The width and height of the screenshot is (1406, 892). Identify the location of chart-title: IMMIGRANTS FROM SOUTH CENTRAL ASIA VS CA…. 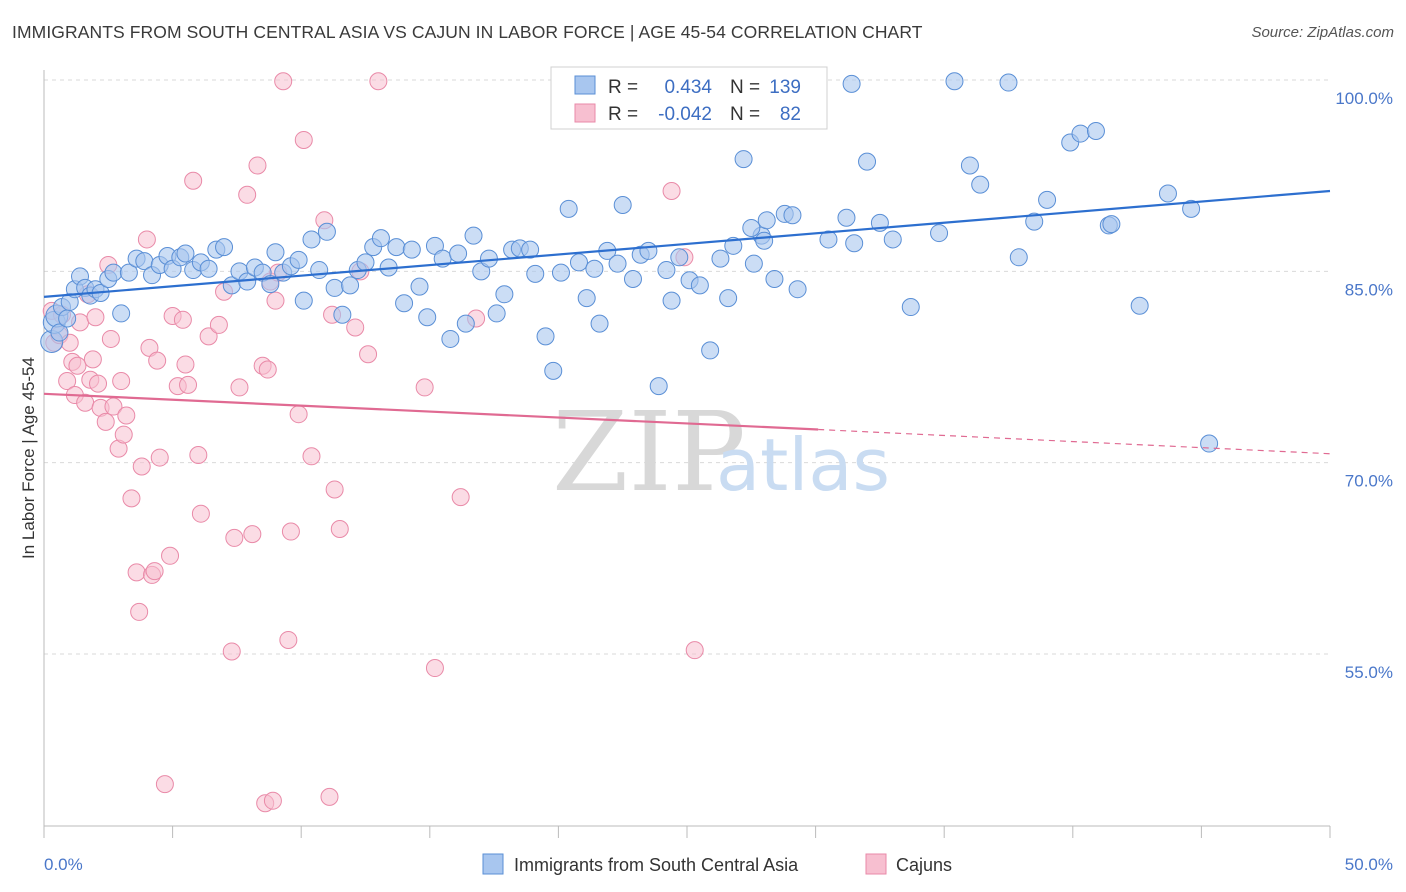
(467, 32).